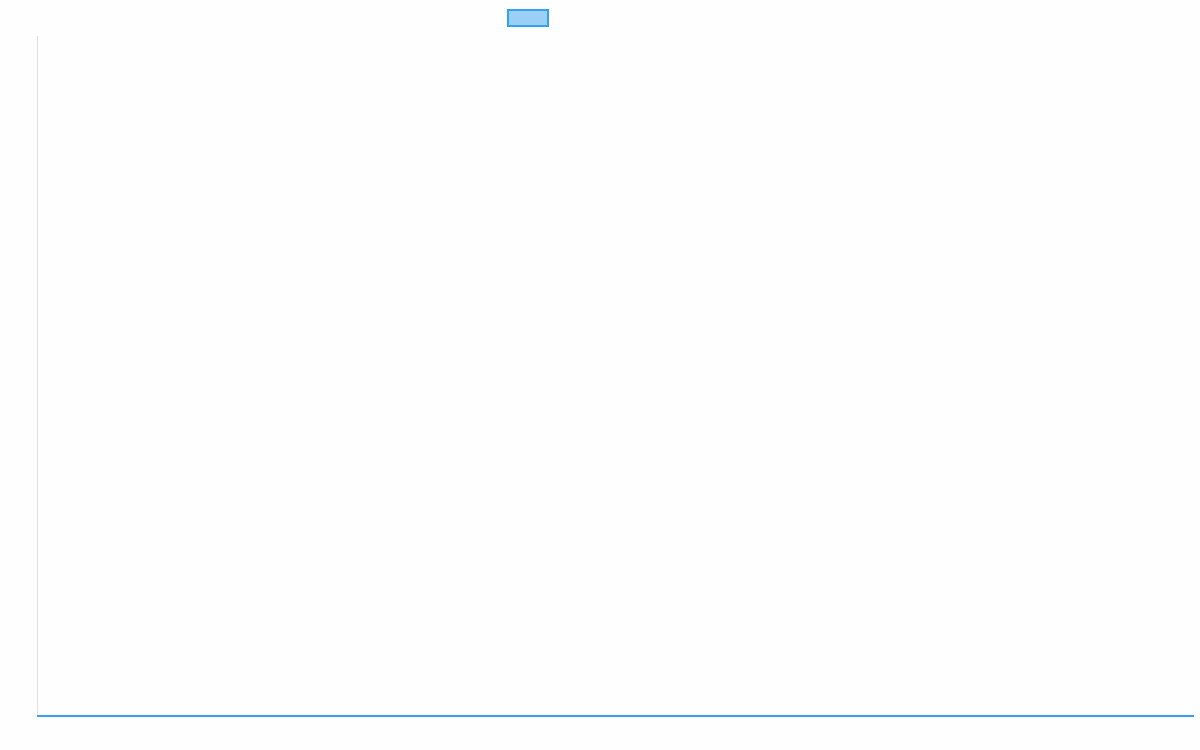 Image resolution: width=1200 pixels, height=750 pixels. Describe the element at coordinates (528, 18) in the screenshot. I see `legend-swatch` at that location.